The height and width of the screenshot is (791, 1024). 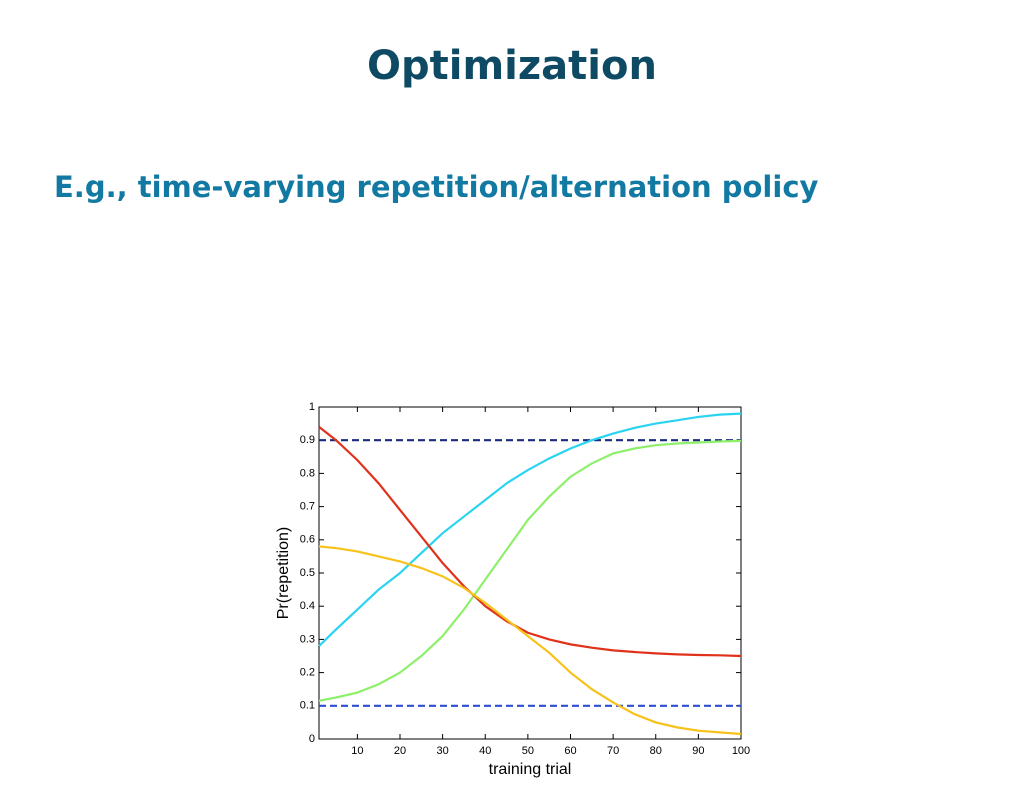 I want to click on y-tick-label: 0.9, so click(x=307, y=440).